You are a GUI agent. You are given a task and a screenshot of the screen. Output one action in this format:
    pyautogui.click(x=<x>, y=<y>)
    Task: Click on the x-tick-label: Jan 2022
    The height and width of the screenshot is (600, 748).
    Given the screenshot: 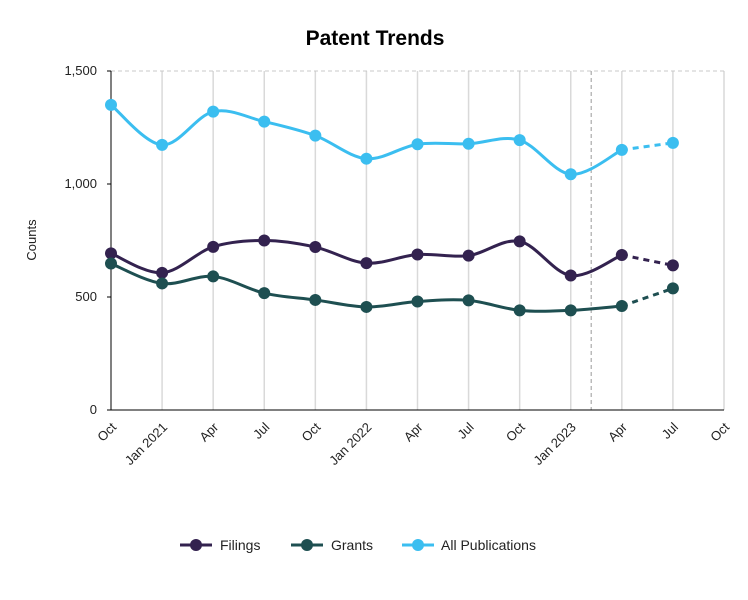 What is the action you would take?
    pyautogui.click(x=350, y=444)
    